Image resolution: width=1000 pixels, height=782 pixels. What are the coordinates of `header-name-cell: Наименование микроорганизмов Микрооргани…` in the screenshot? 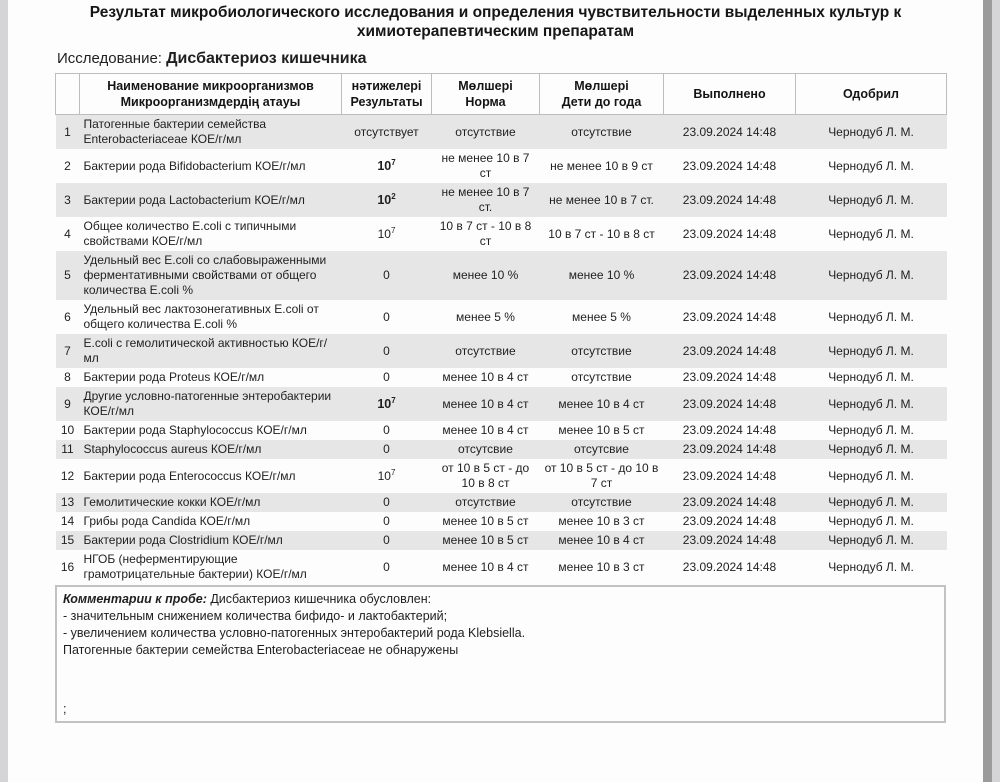 It's located at (210, 94).